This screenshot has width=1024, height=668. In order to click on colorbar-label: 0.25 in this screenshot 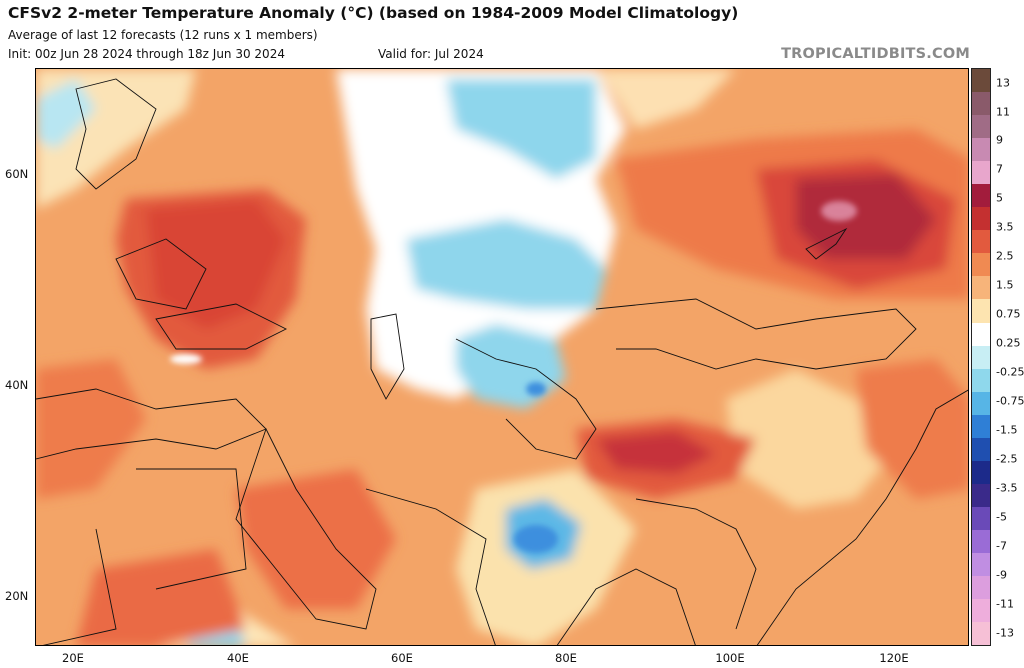, I will do `click(1008, 343)`.